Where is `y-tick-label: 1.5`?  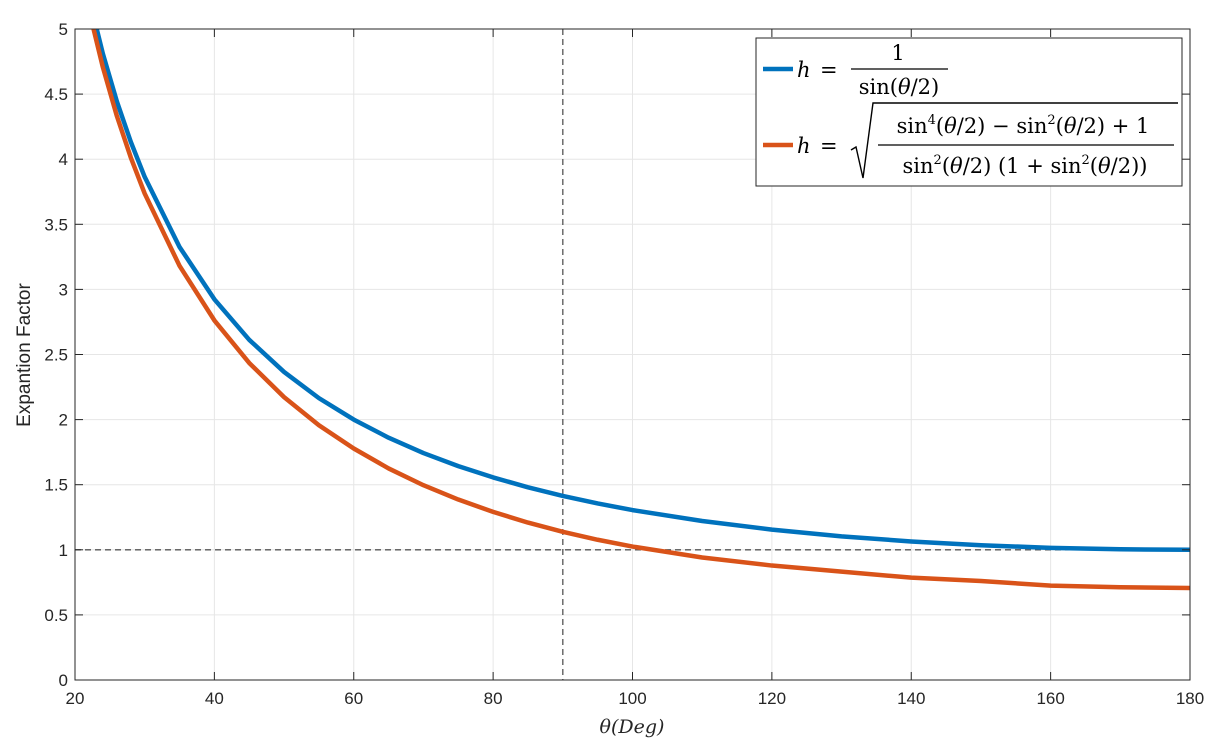 y-tick-label: 1.5 is located at coordinates (56, 485).